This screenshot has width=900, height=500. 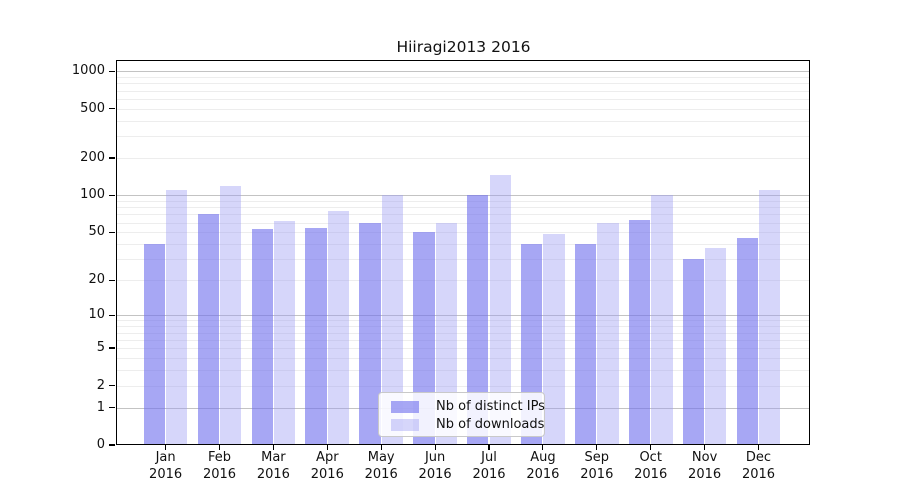 What do you see at coordinates (543, 447) in the screenshot?
I see `x-tick-mark-aug` at bounding box center [543, 447].